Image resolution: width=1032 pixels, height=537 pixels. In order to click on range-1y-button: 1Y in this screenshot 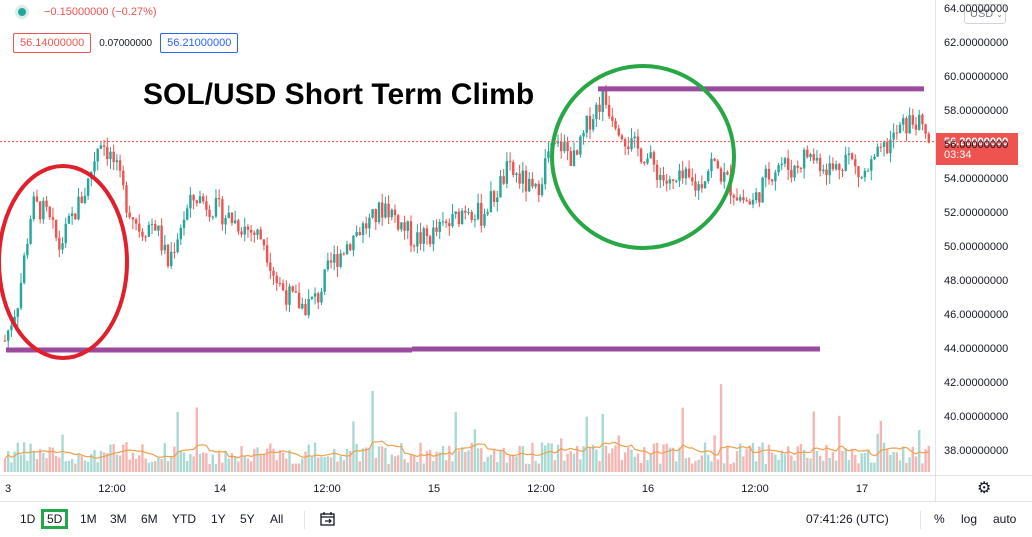, I will do `click(218, 519)`.